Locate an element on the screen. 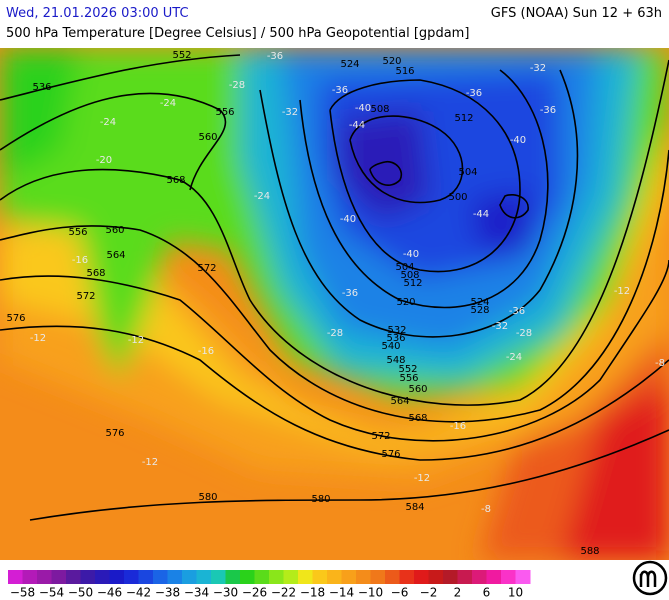 The width and height of the screenshot is (669, 600). height-label: 540 is located at coordinates (390, 346).